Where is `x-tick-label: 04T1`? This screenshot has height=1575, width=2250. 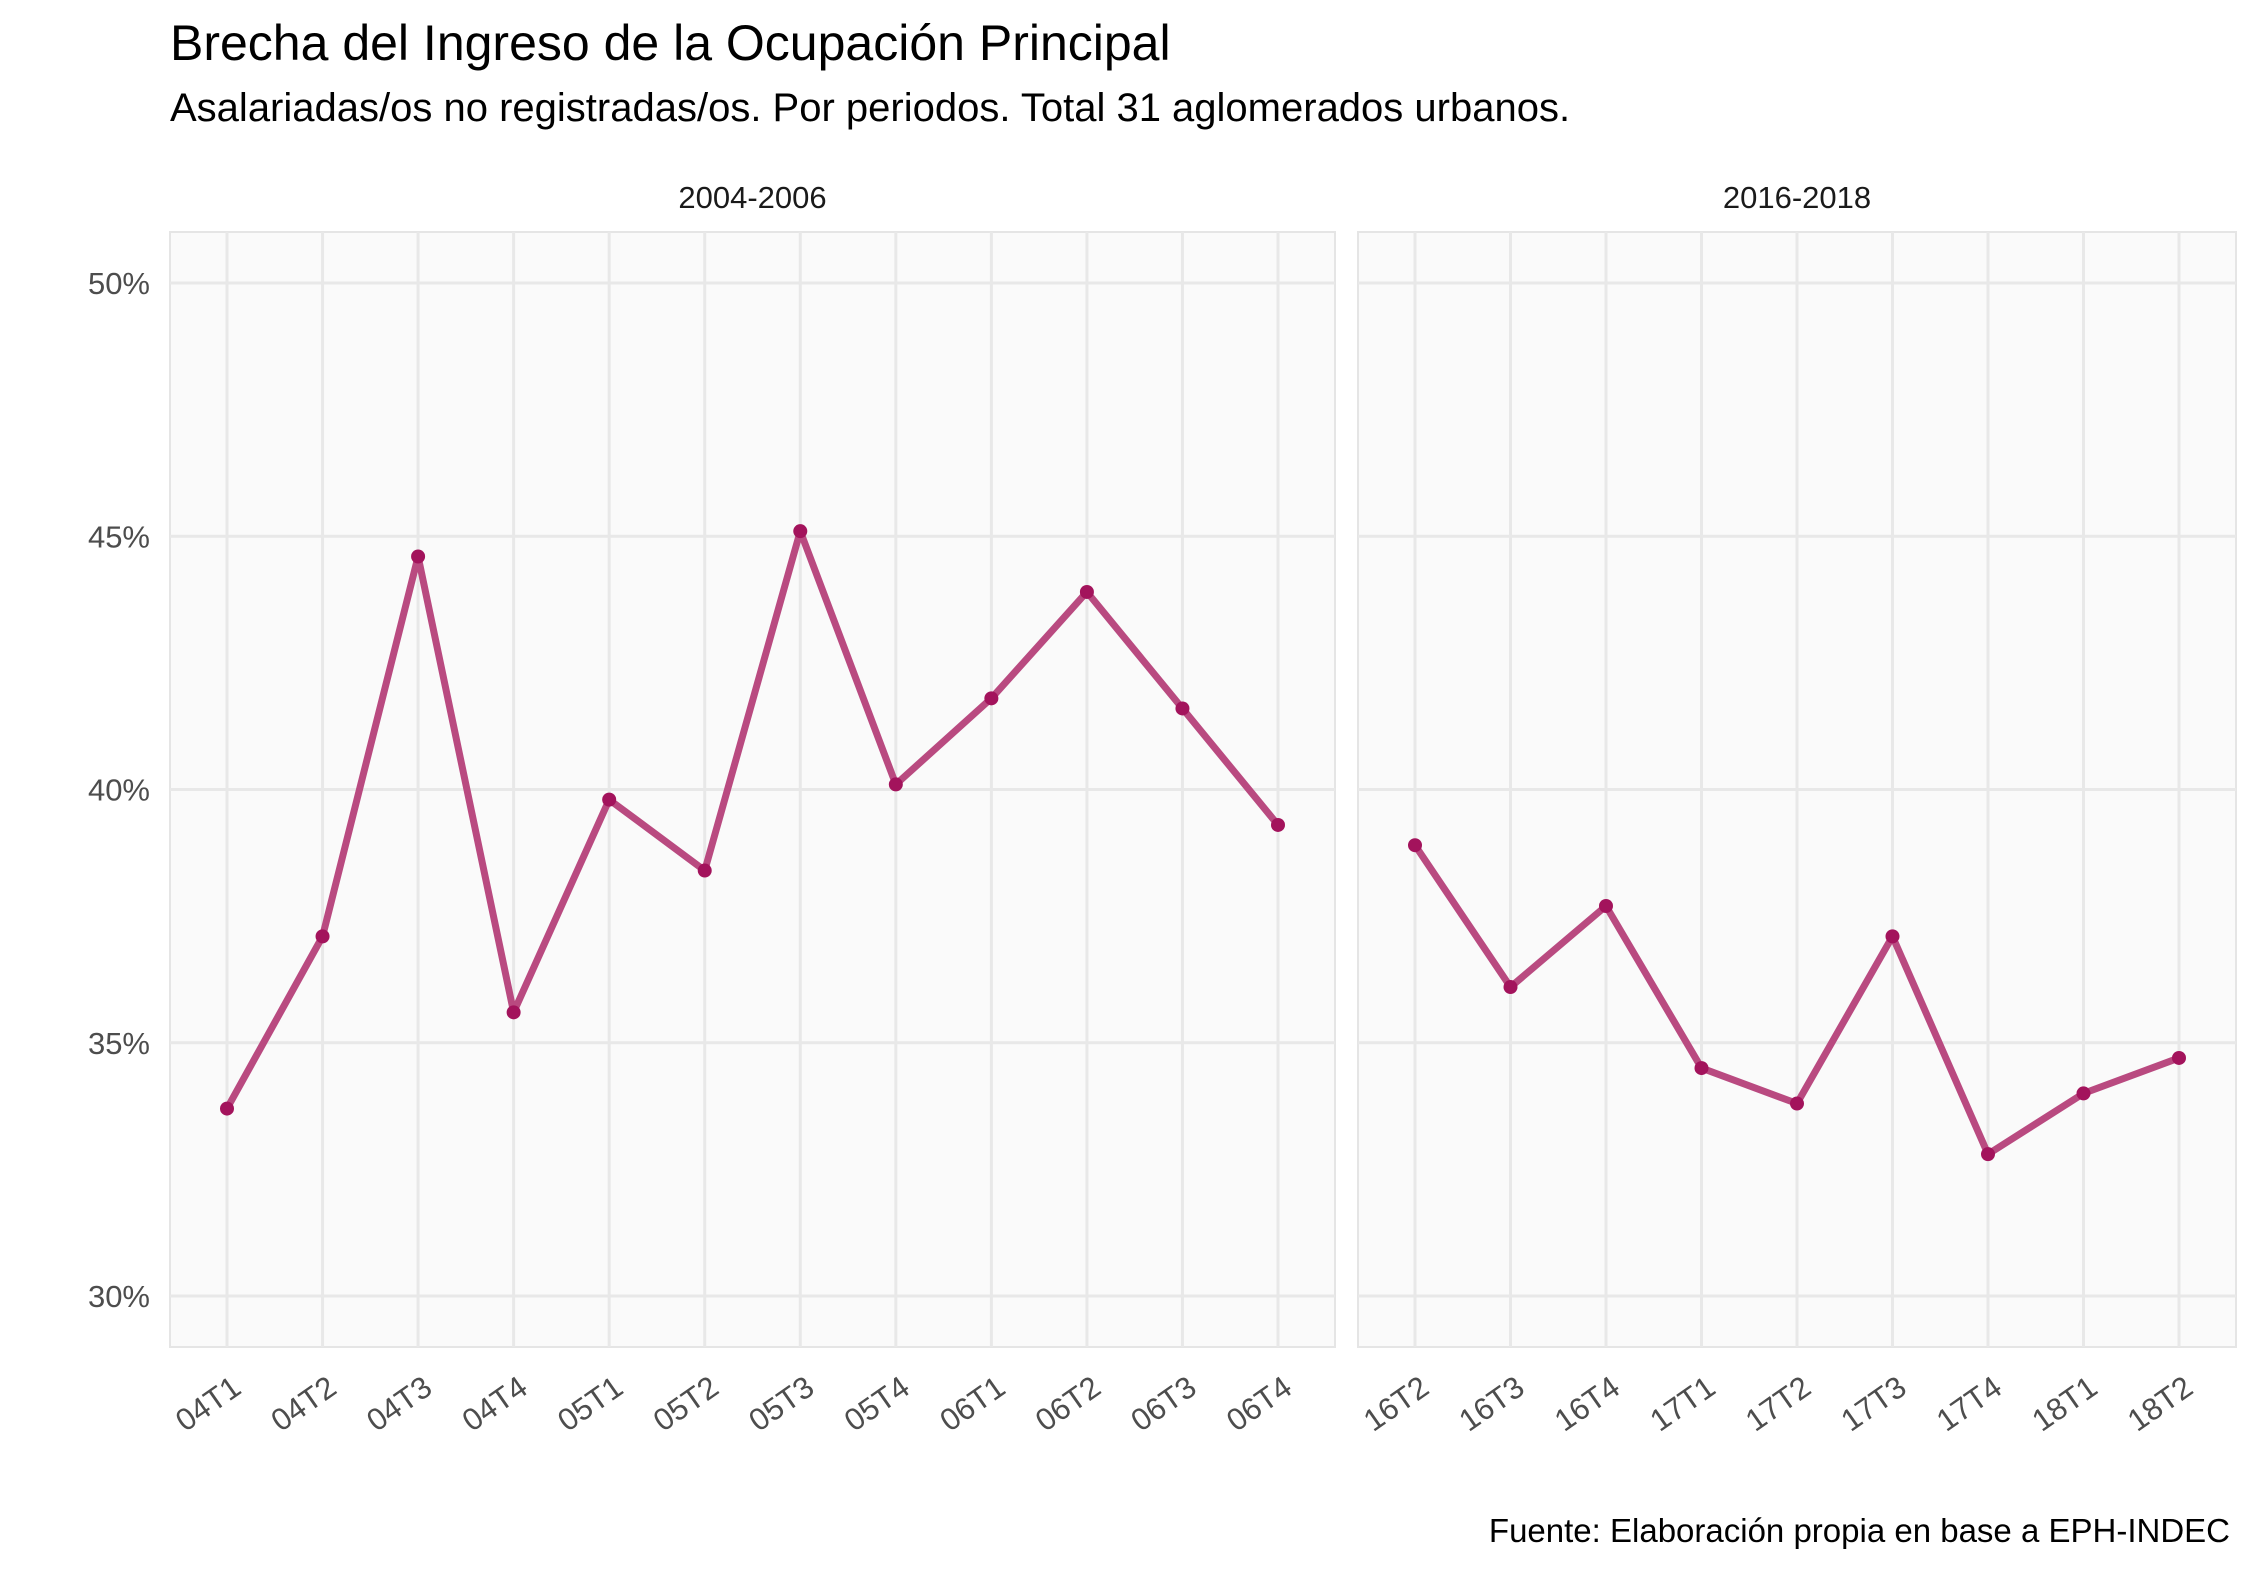
x-tick-label: 04T1 is located at coordinates (208, 1403).